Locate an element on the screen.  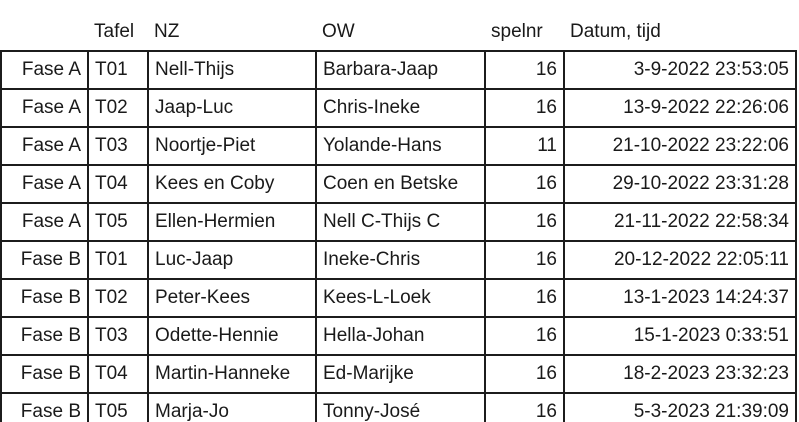
ow-cell: Tonny-José is located at coordinates (400, 407).